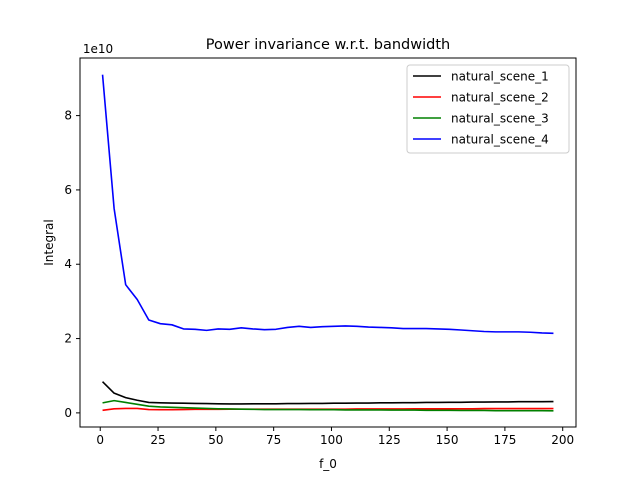 Image resolution: width=640 pixels, height=480 pixels. I want to click on y-tick-label: 6, so click(68, 190).